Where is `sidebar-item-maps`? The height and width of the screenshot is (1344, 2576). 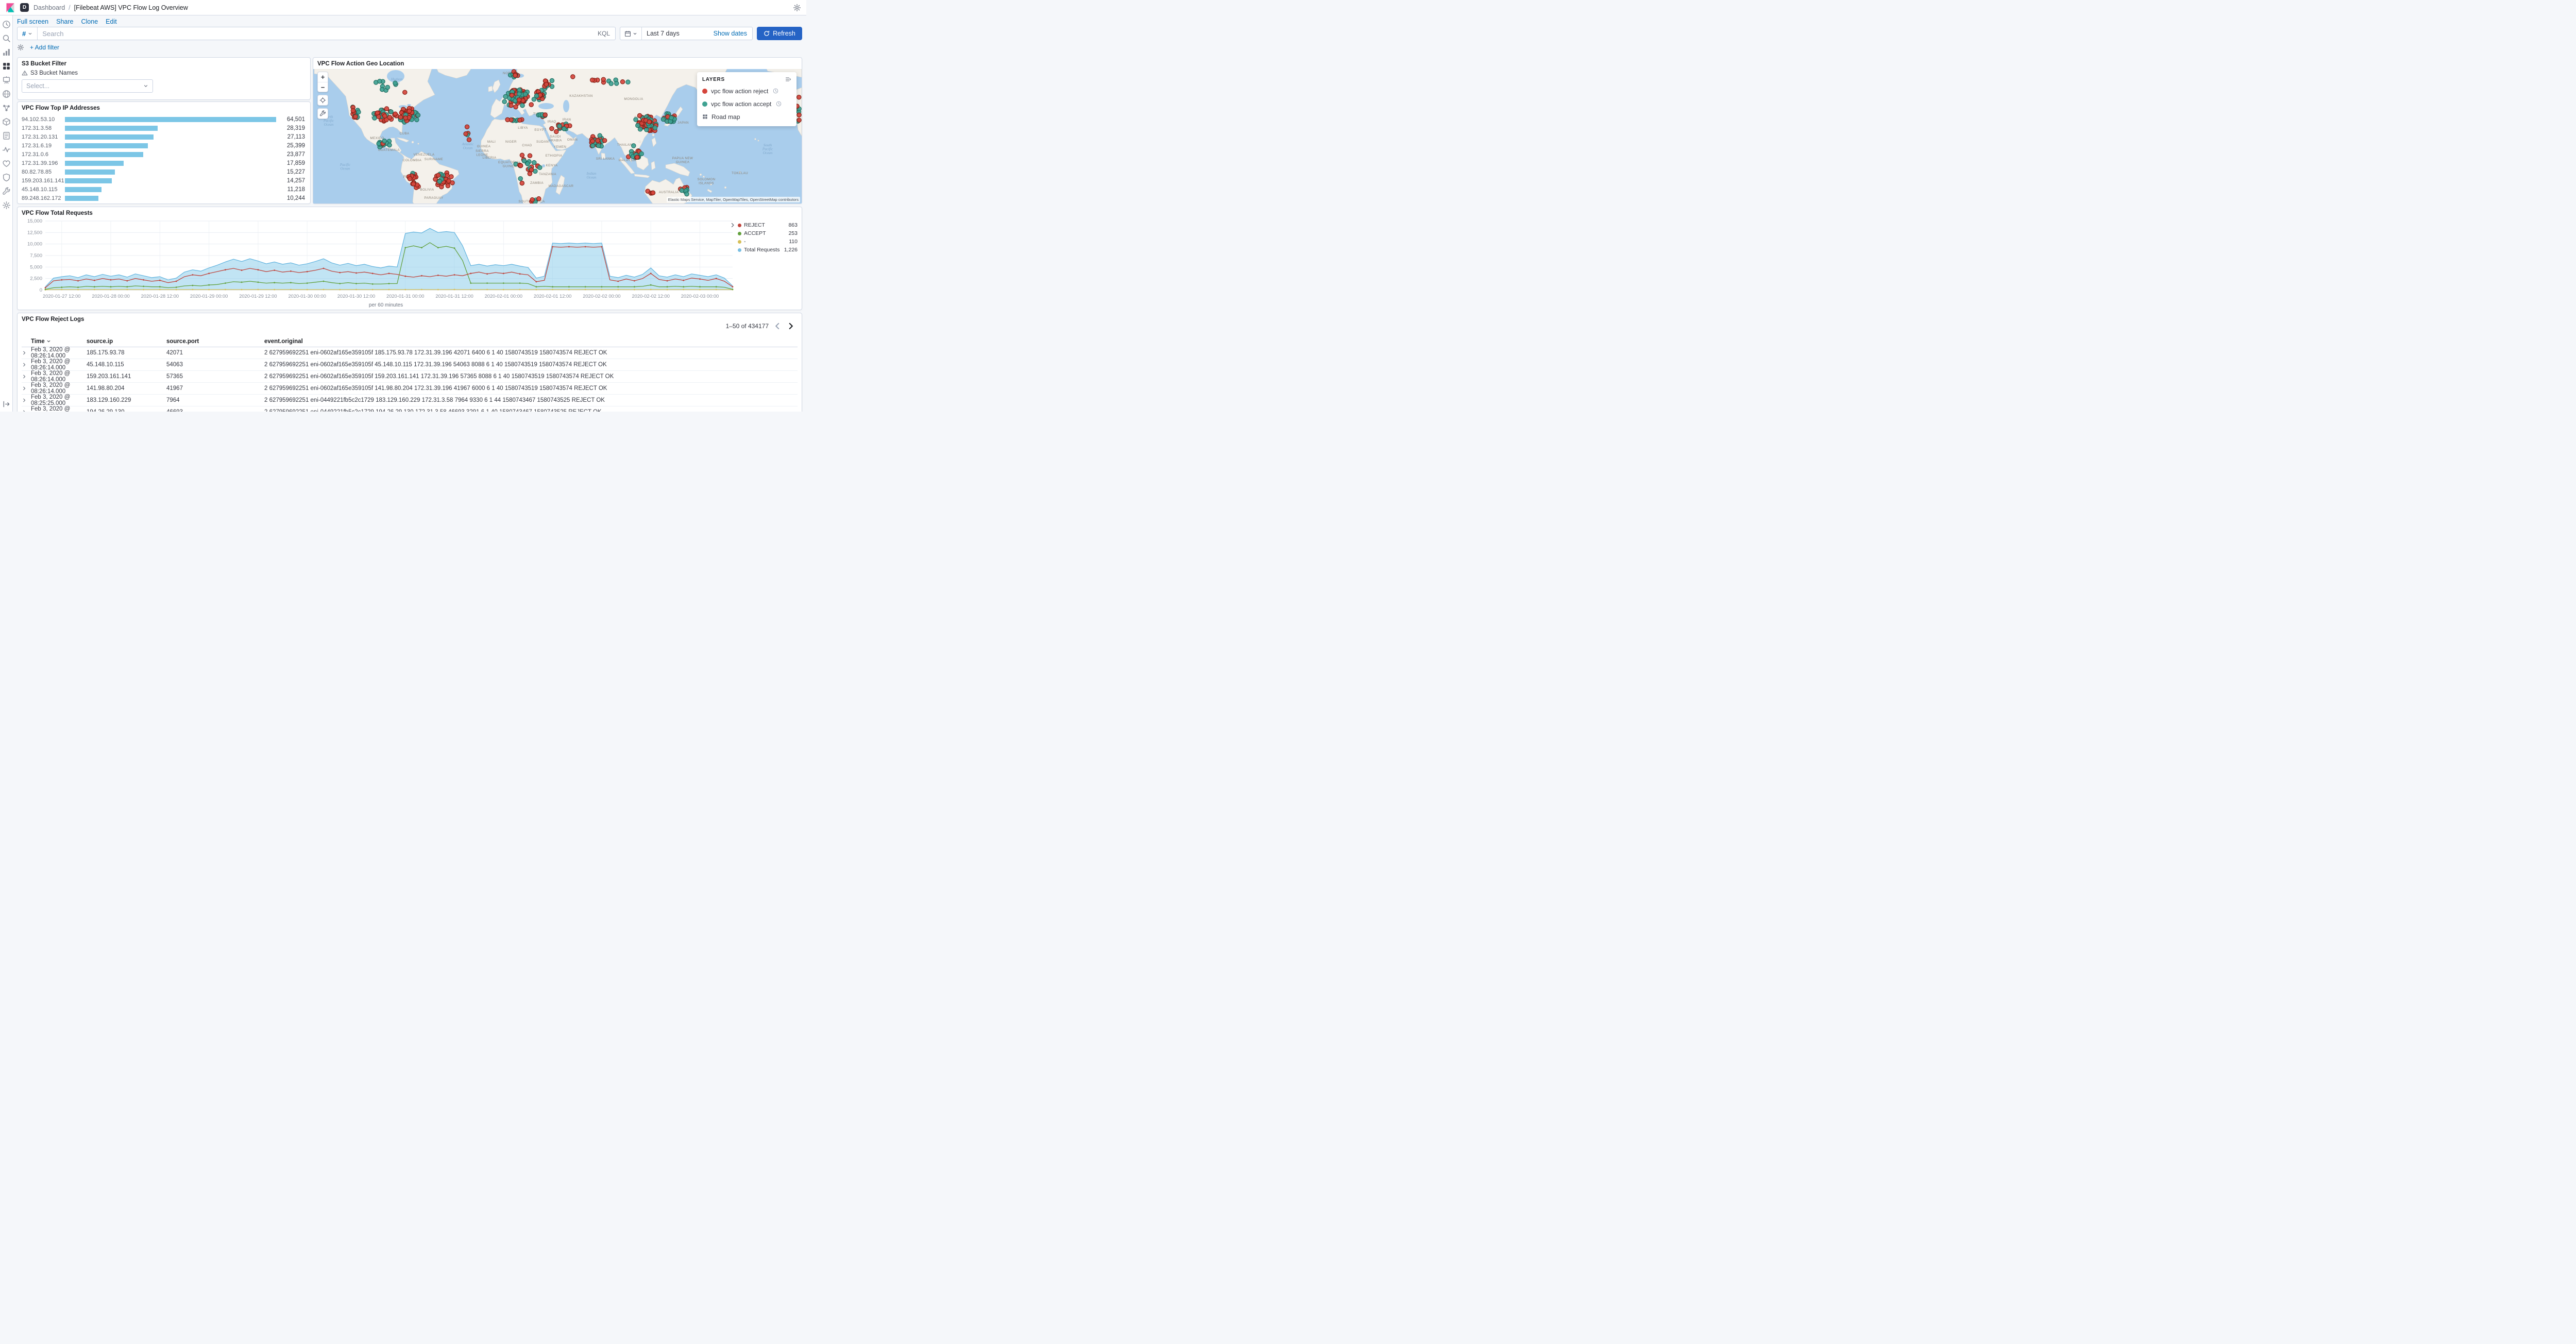
sidebar-item-maps is located at coordinates (6, 94).